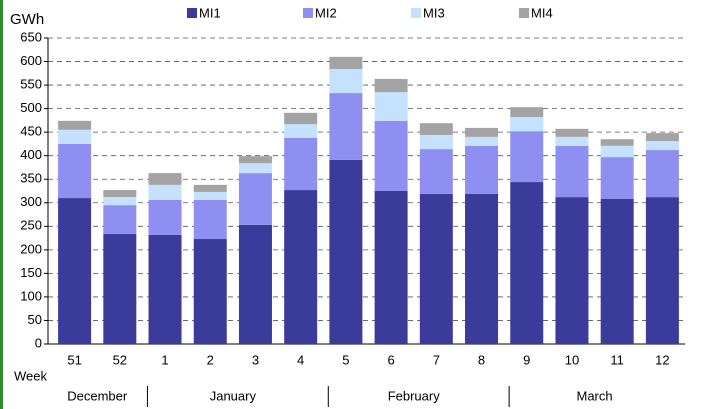 Image resolution: width=702 pixels, height=409 pixels. I want to click on left-border, so click(1, 204).